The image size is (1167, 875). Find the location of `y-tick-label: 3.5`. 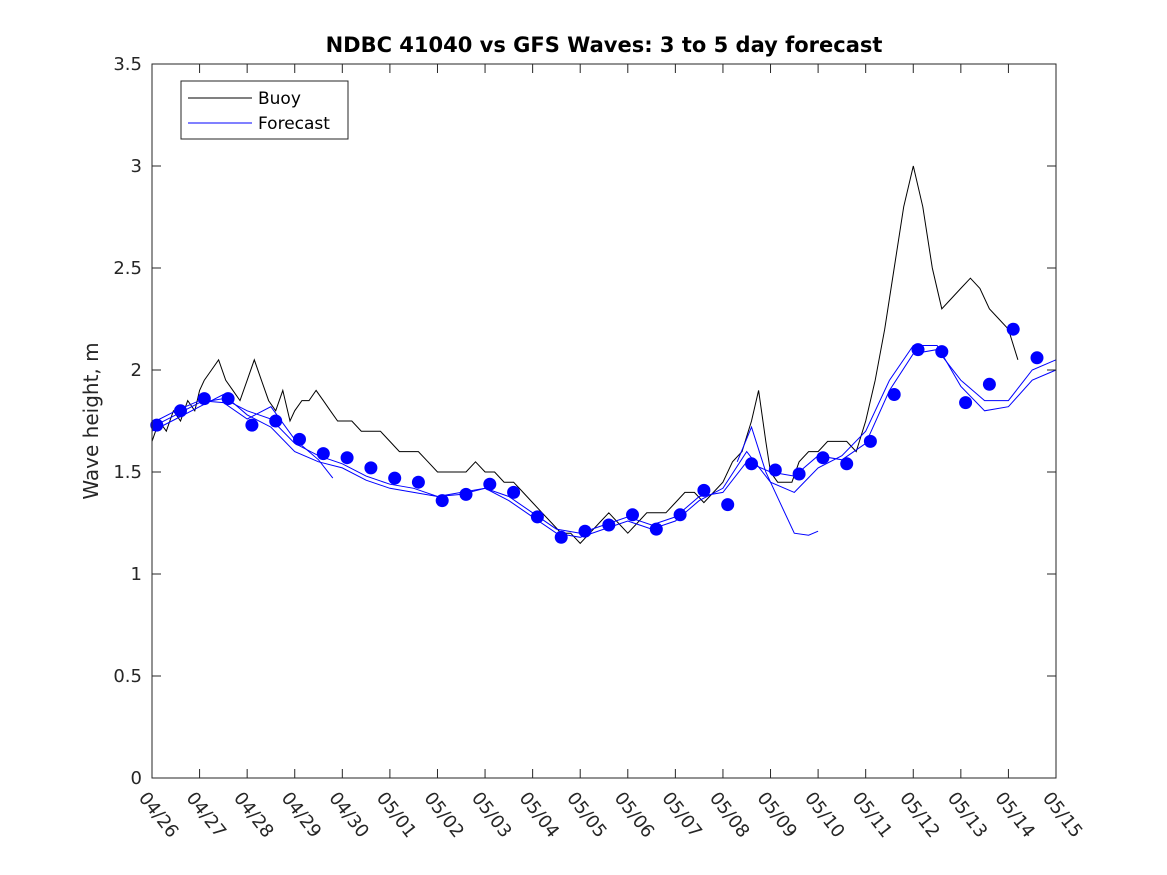

y-tick-label: 3.5 is located at coordinates (127, 64).